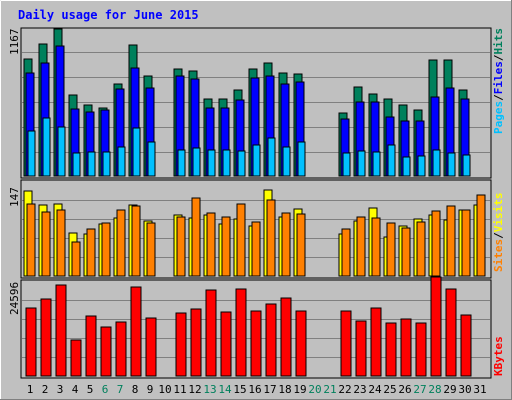 This screenshot has width=512, height=400. I want to click on middle-panel-max-label: 147, so click(14, 197).